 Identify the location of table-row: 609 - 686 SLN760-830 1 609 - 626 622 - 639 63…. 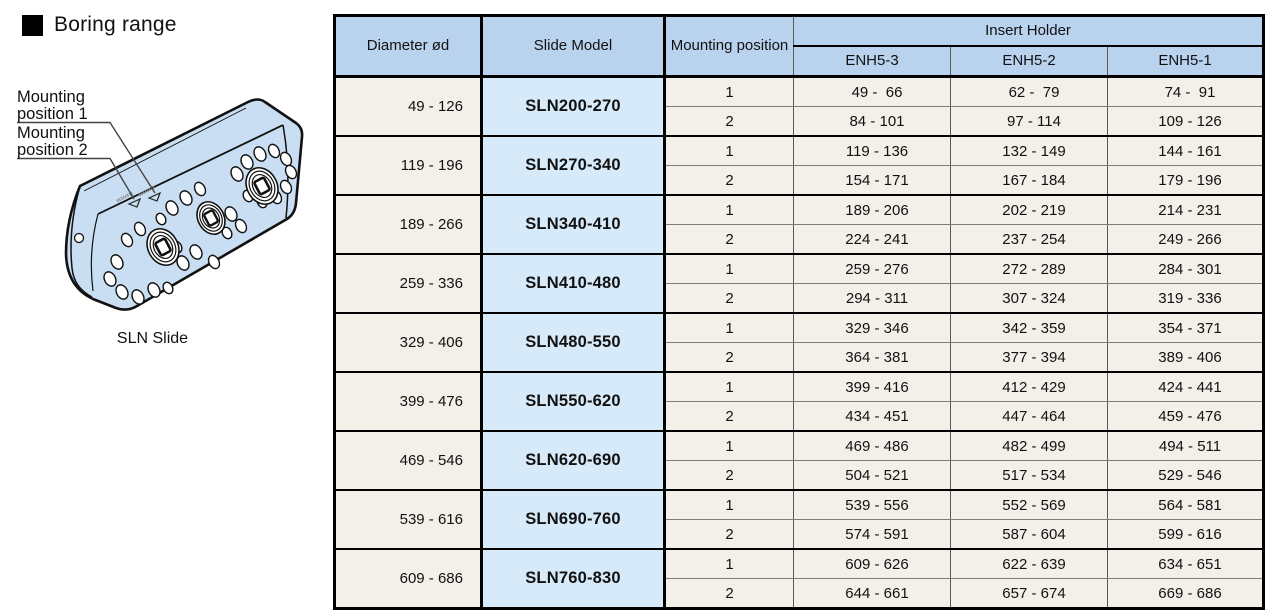
(799, 579).